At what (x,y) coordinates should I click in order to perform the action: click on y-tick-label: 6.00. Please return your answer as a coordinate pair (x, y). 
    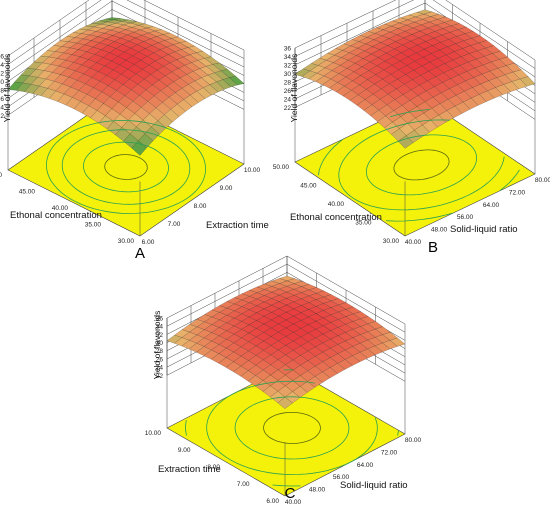
    Looking at the image, I should click on (272, 501).